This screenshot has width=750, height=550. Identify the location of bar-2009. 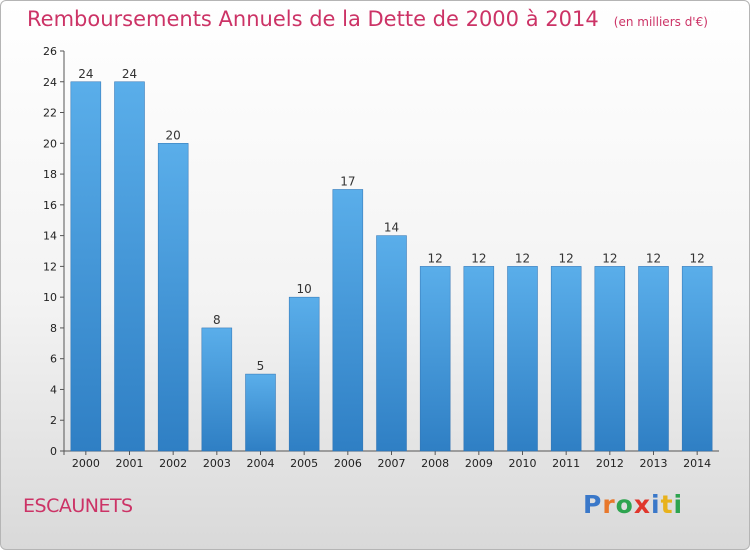
(479, 359).